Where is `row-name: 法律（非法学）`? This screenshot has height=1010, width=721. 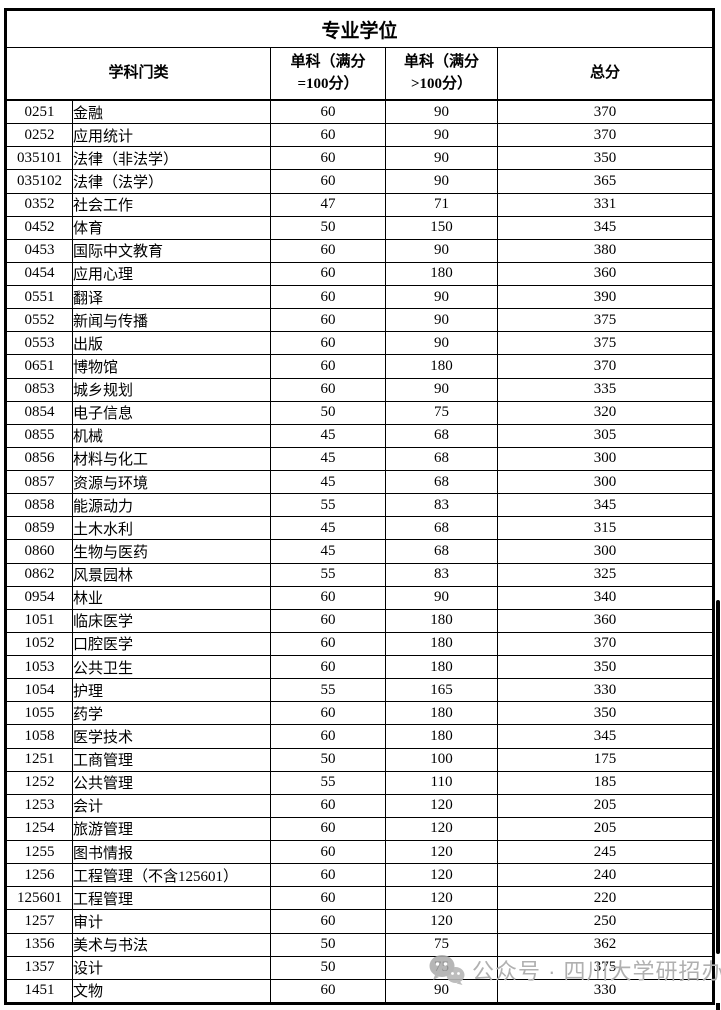 row-name: 法律（非法学） is located at coordinates (171, 158).